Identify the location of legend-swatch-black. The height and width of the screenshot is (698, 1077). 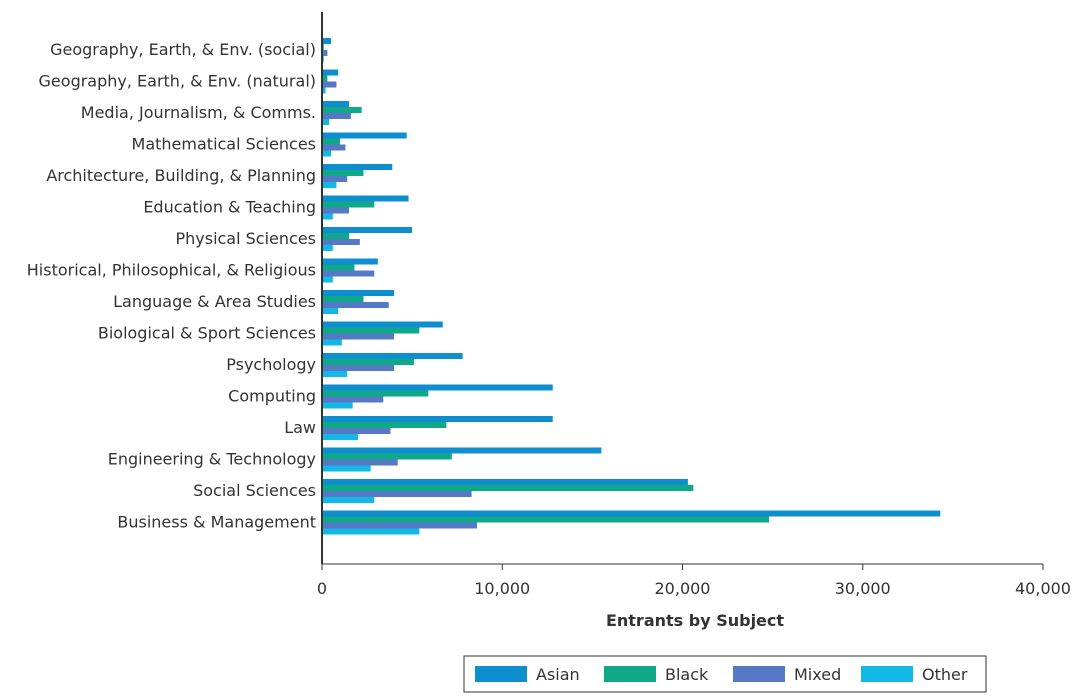
(630, 674).